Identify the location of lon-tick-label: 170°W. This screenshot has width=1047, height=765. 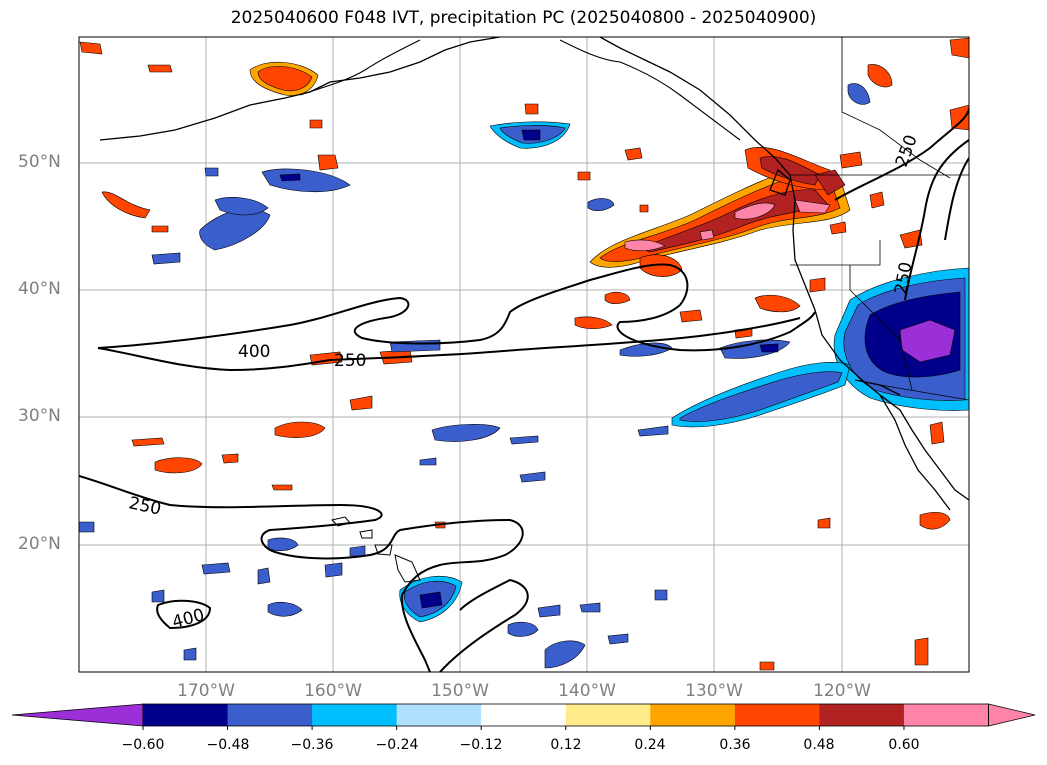
(206, 691).